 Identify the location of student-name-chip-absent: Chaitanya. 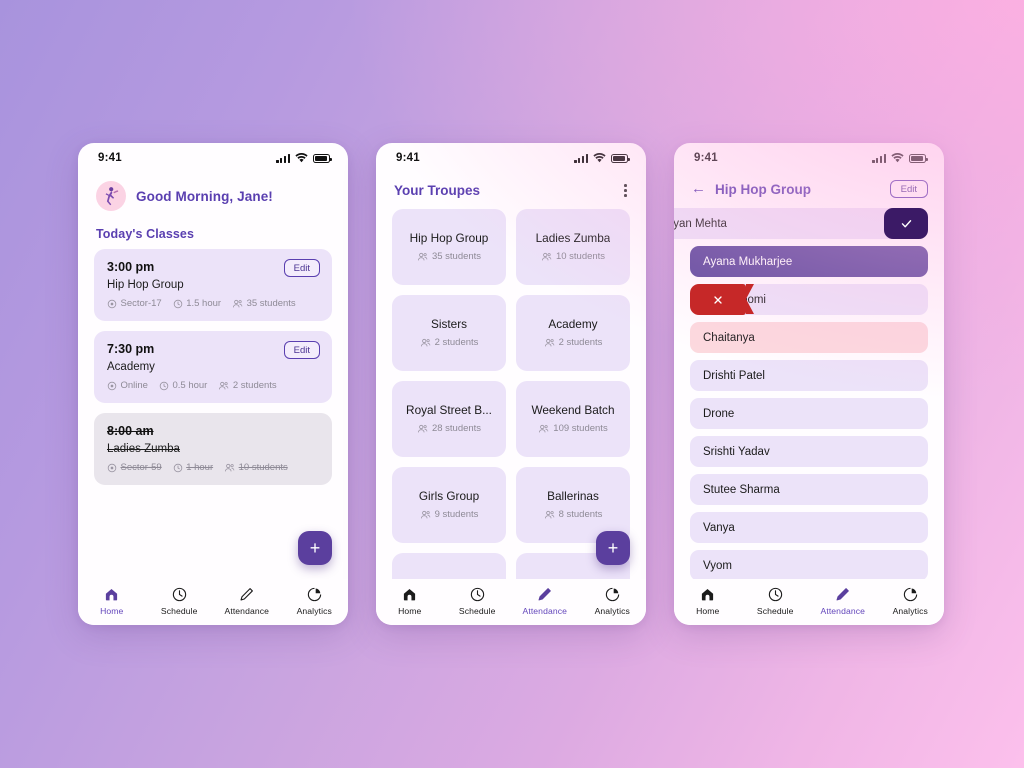
(809, 337).